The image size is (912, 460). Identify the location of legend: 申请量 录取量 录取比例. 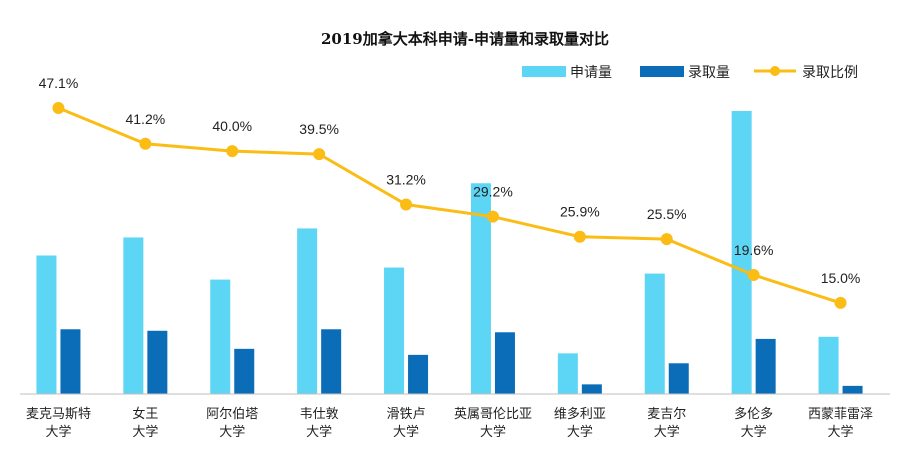
(690, 73).